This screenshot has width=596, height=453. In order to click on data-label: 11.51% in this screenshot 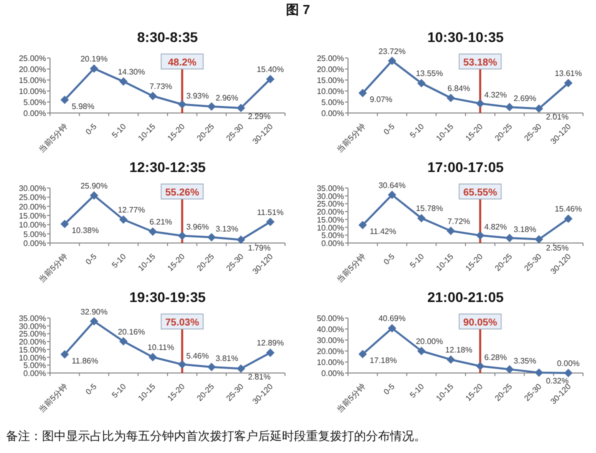, I will do `click(270, 212)`.